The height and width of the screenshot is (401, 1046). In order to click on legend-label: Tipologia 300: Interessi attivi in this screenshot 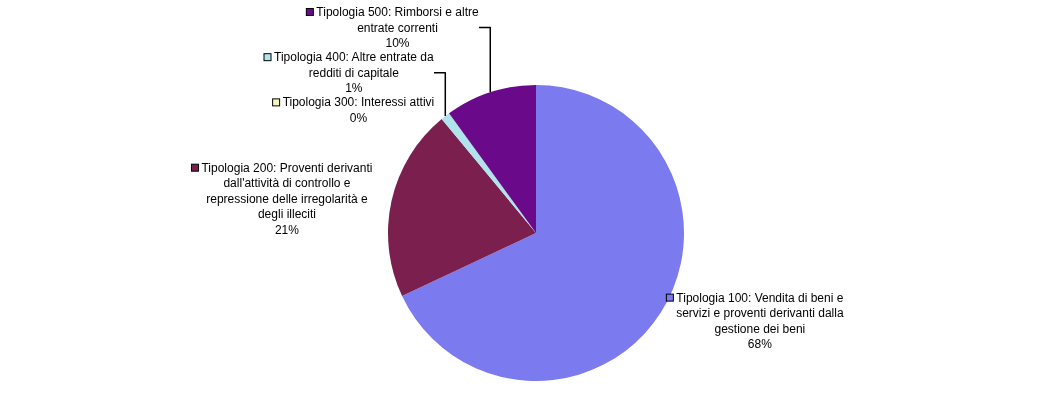, I will do `click(358, 102)`.